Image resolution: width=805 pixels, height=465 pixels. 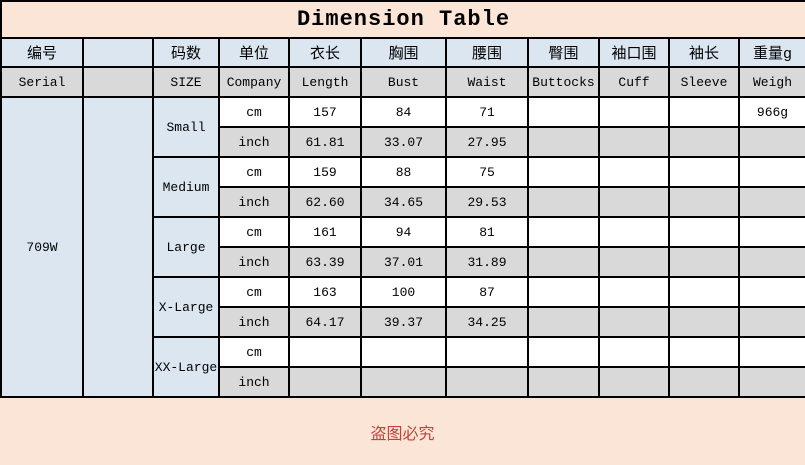 I want to click on row-xlarge-inch: inch 64.17 39.37 34.25, so click(x=403, y=322).